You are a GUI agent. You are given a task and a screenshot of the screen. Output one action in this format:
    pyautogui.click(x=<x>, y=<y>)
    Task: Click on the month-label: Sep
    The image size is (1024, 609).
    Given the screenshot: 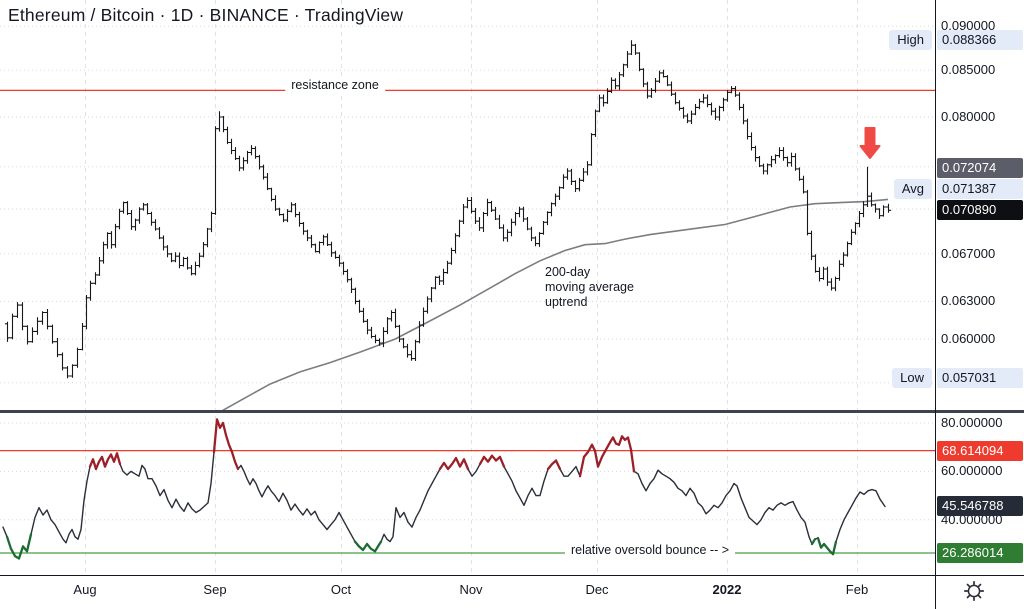 What is the action you would take?
    pyautogui.click(x=215, y=589)
    